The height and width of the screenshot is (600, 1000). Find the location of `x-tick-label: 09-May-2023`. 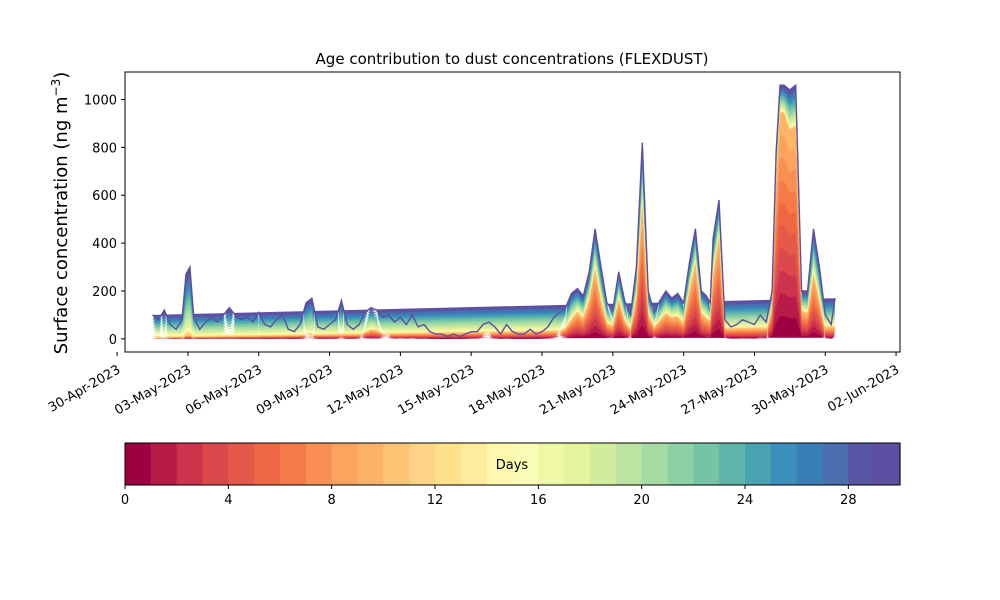

x-tick-label: 09-May-2023 is located at coordinates (295, 390).